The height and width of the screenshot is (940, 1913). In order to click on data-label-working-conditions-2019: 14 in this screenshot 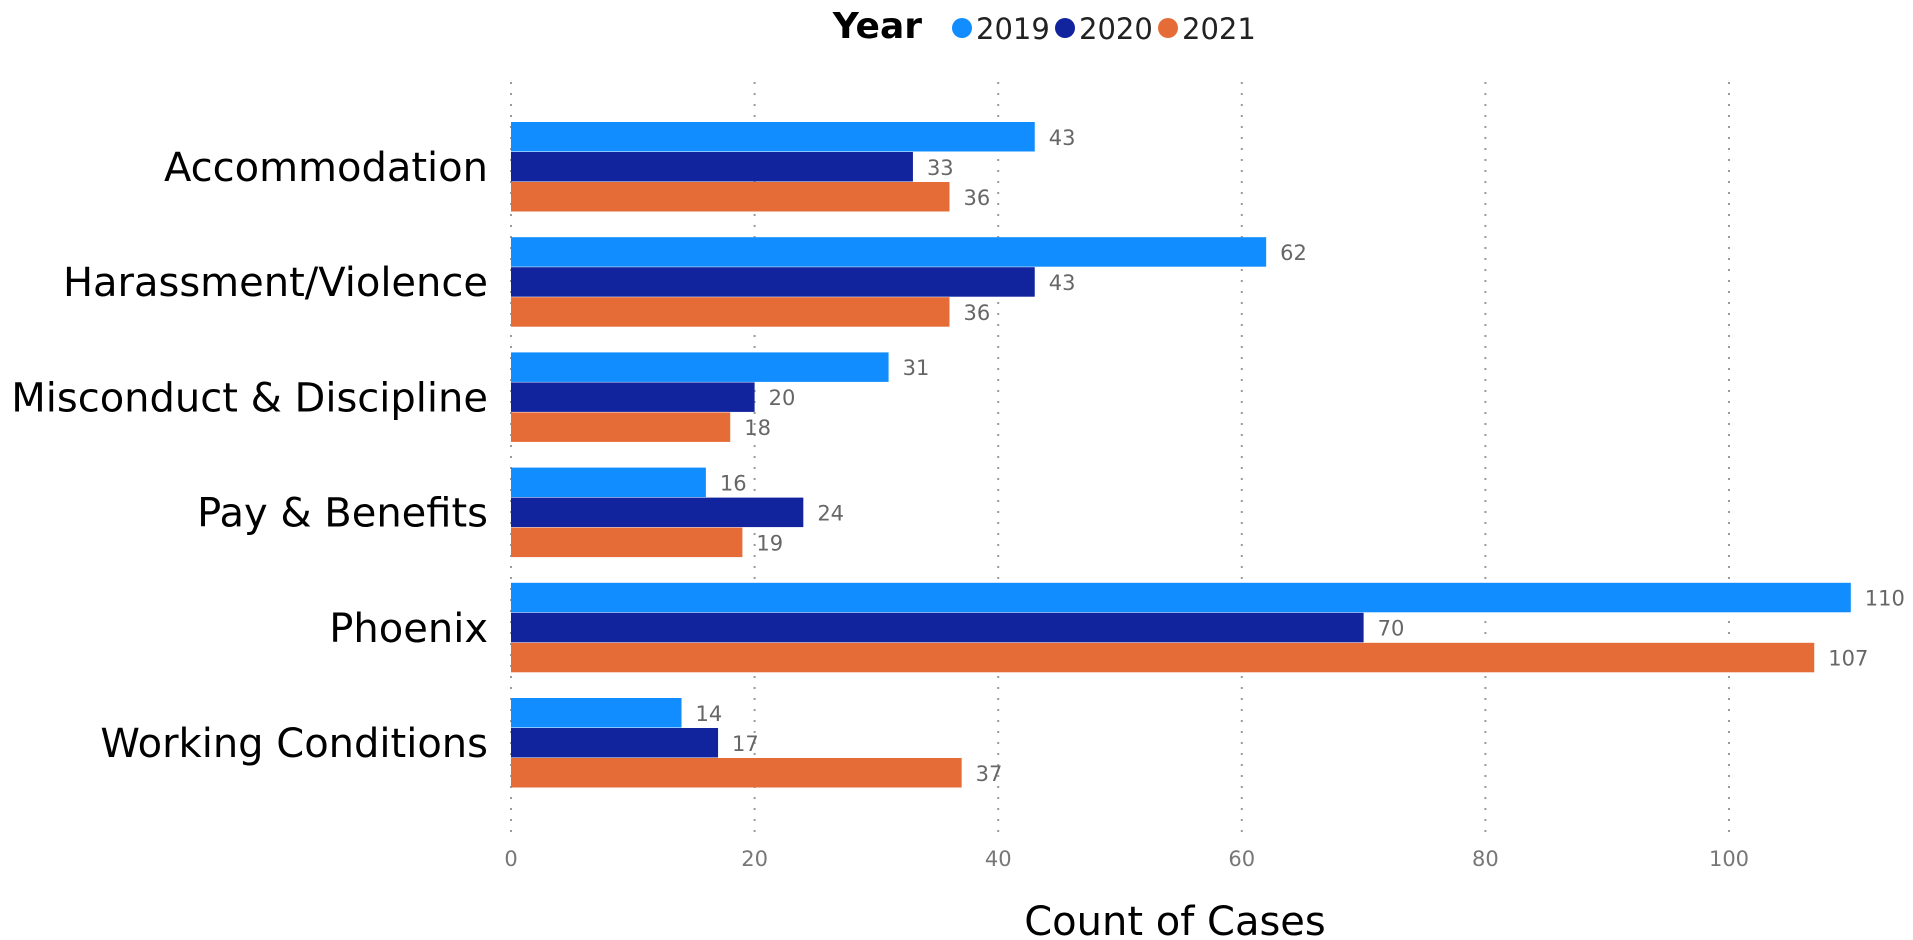, I will do `click(709, 714)`.